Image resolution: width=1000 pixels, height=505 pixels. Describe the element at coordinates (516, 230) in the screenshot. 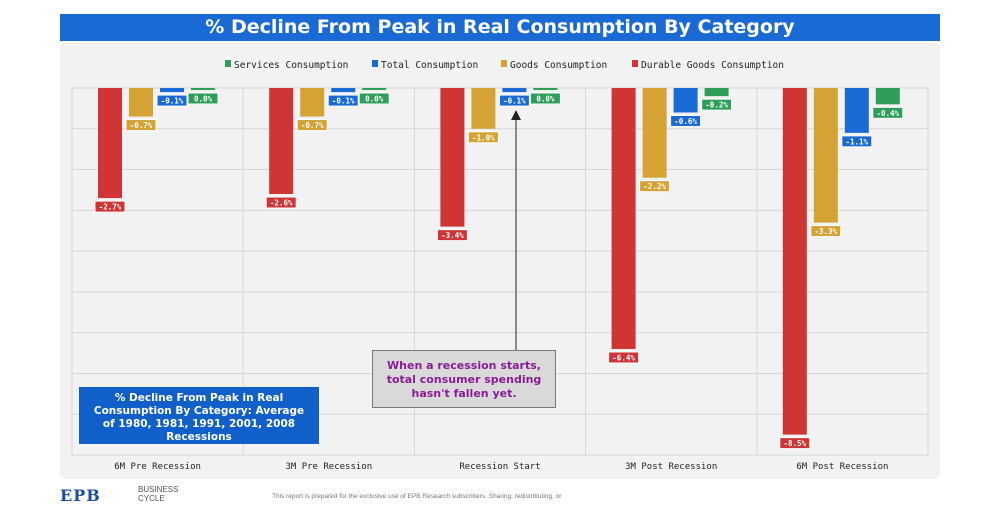

I see `annotation-arrow` at that location.